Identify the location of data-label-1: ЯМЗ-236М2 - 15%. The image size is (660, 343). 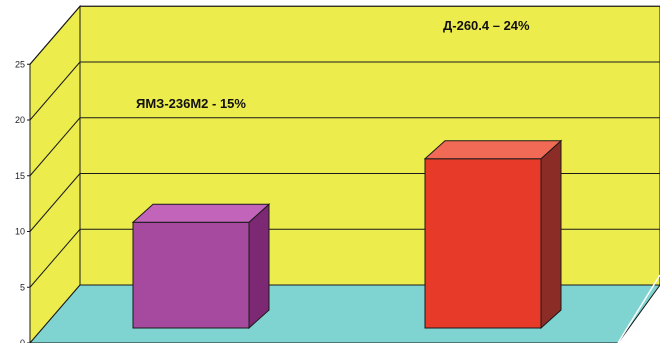
(191, 103).